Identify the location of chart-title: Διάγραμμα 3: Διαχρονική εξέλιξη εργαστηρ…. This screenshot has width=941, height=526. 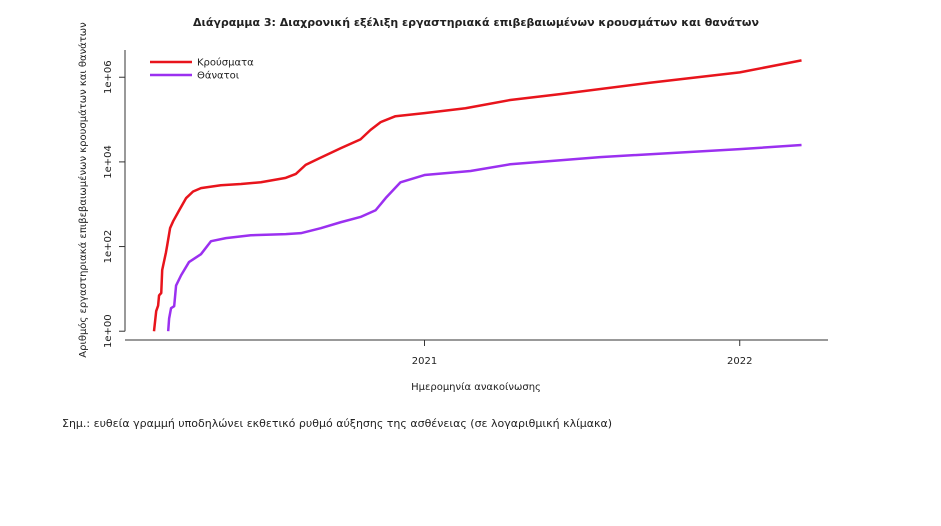
(476, 22).